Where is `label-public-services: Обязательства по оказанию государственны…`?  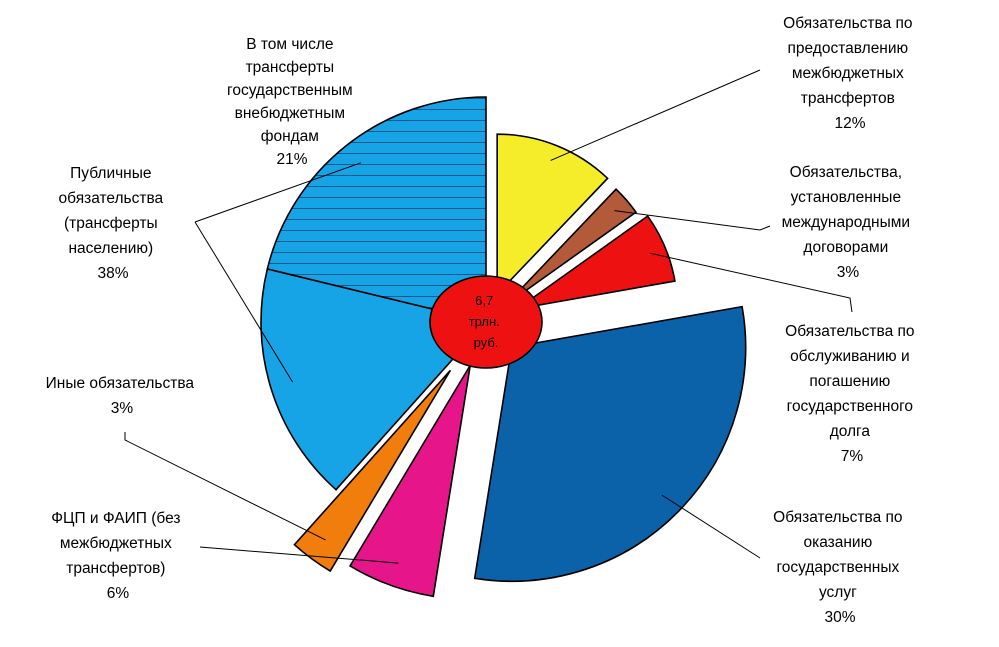 label-public-services: Обязательства по оказанию государственны… is located at coordinates (840, 567).